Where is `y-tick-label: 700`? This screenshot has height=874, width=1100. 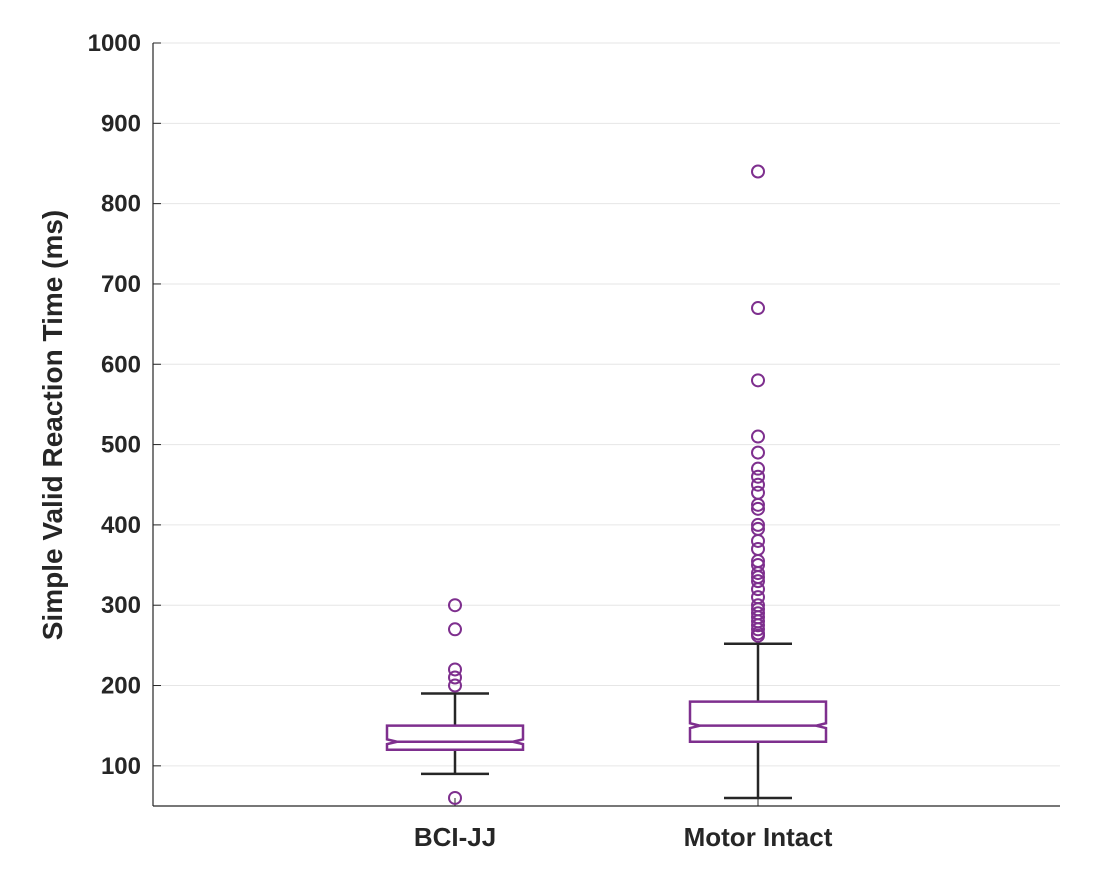 y-tick-label: 700 is located at coordinates (121, 284).